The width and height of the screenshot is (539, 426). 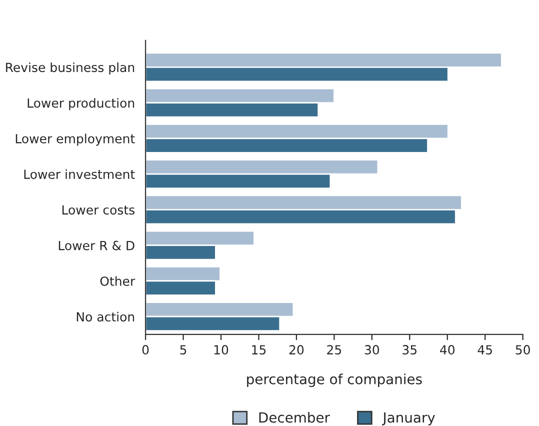 I want to click on x-tick-label: 30, so click(x=372, y=349).